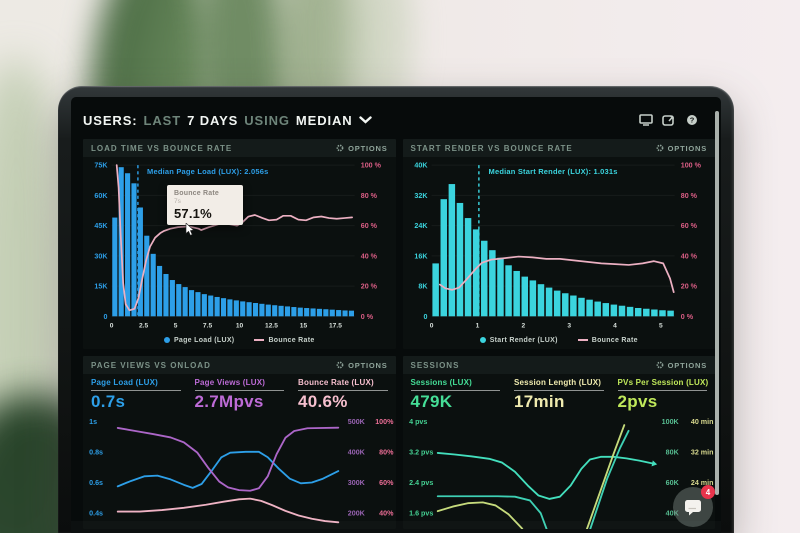  I want to click on header-part: LAST, so click(162, 120).